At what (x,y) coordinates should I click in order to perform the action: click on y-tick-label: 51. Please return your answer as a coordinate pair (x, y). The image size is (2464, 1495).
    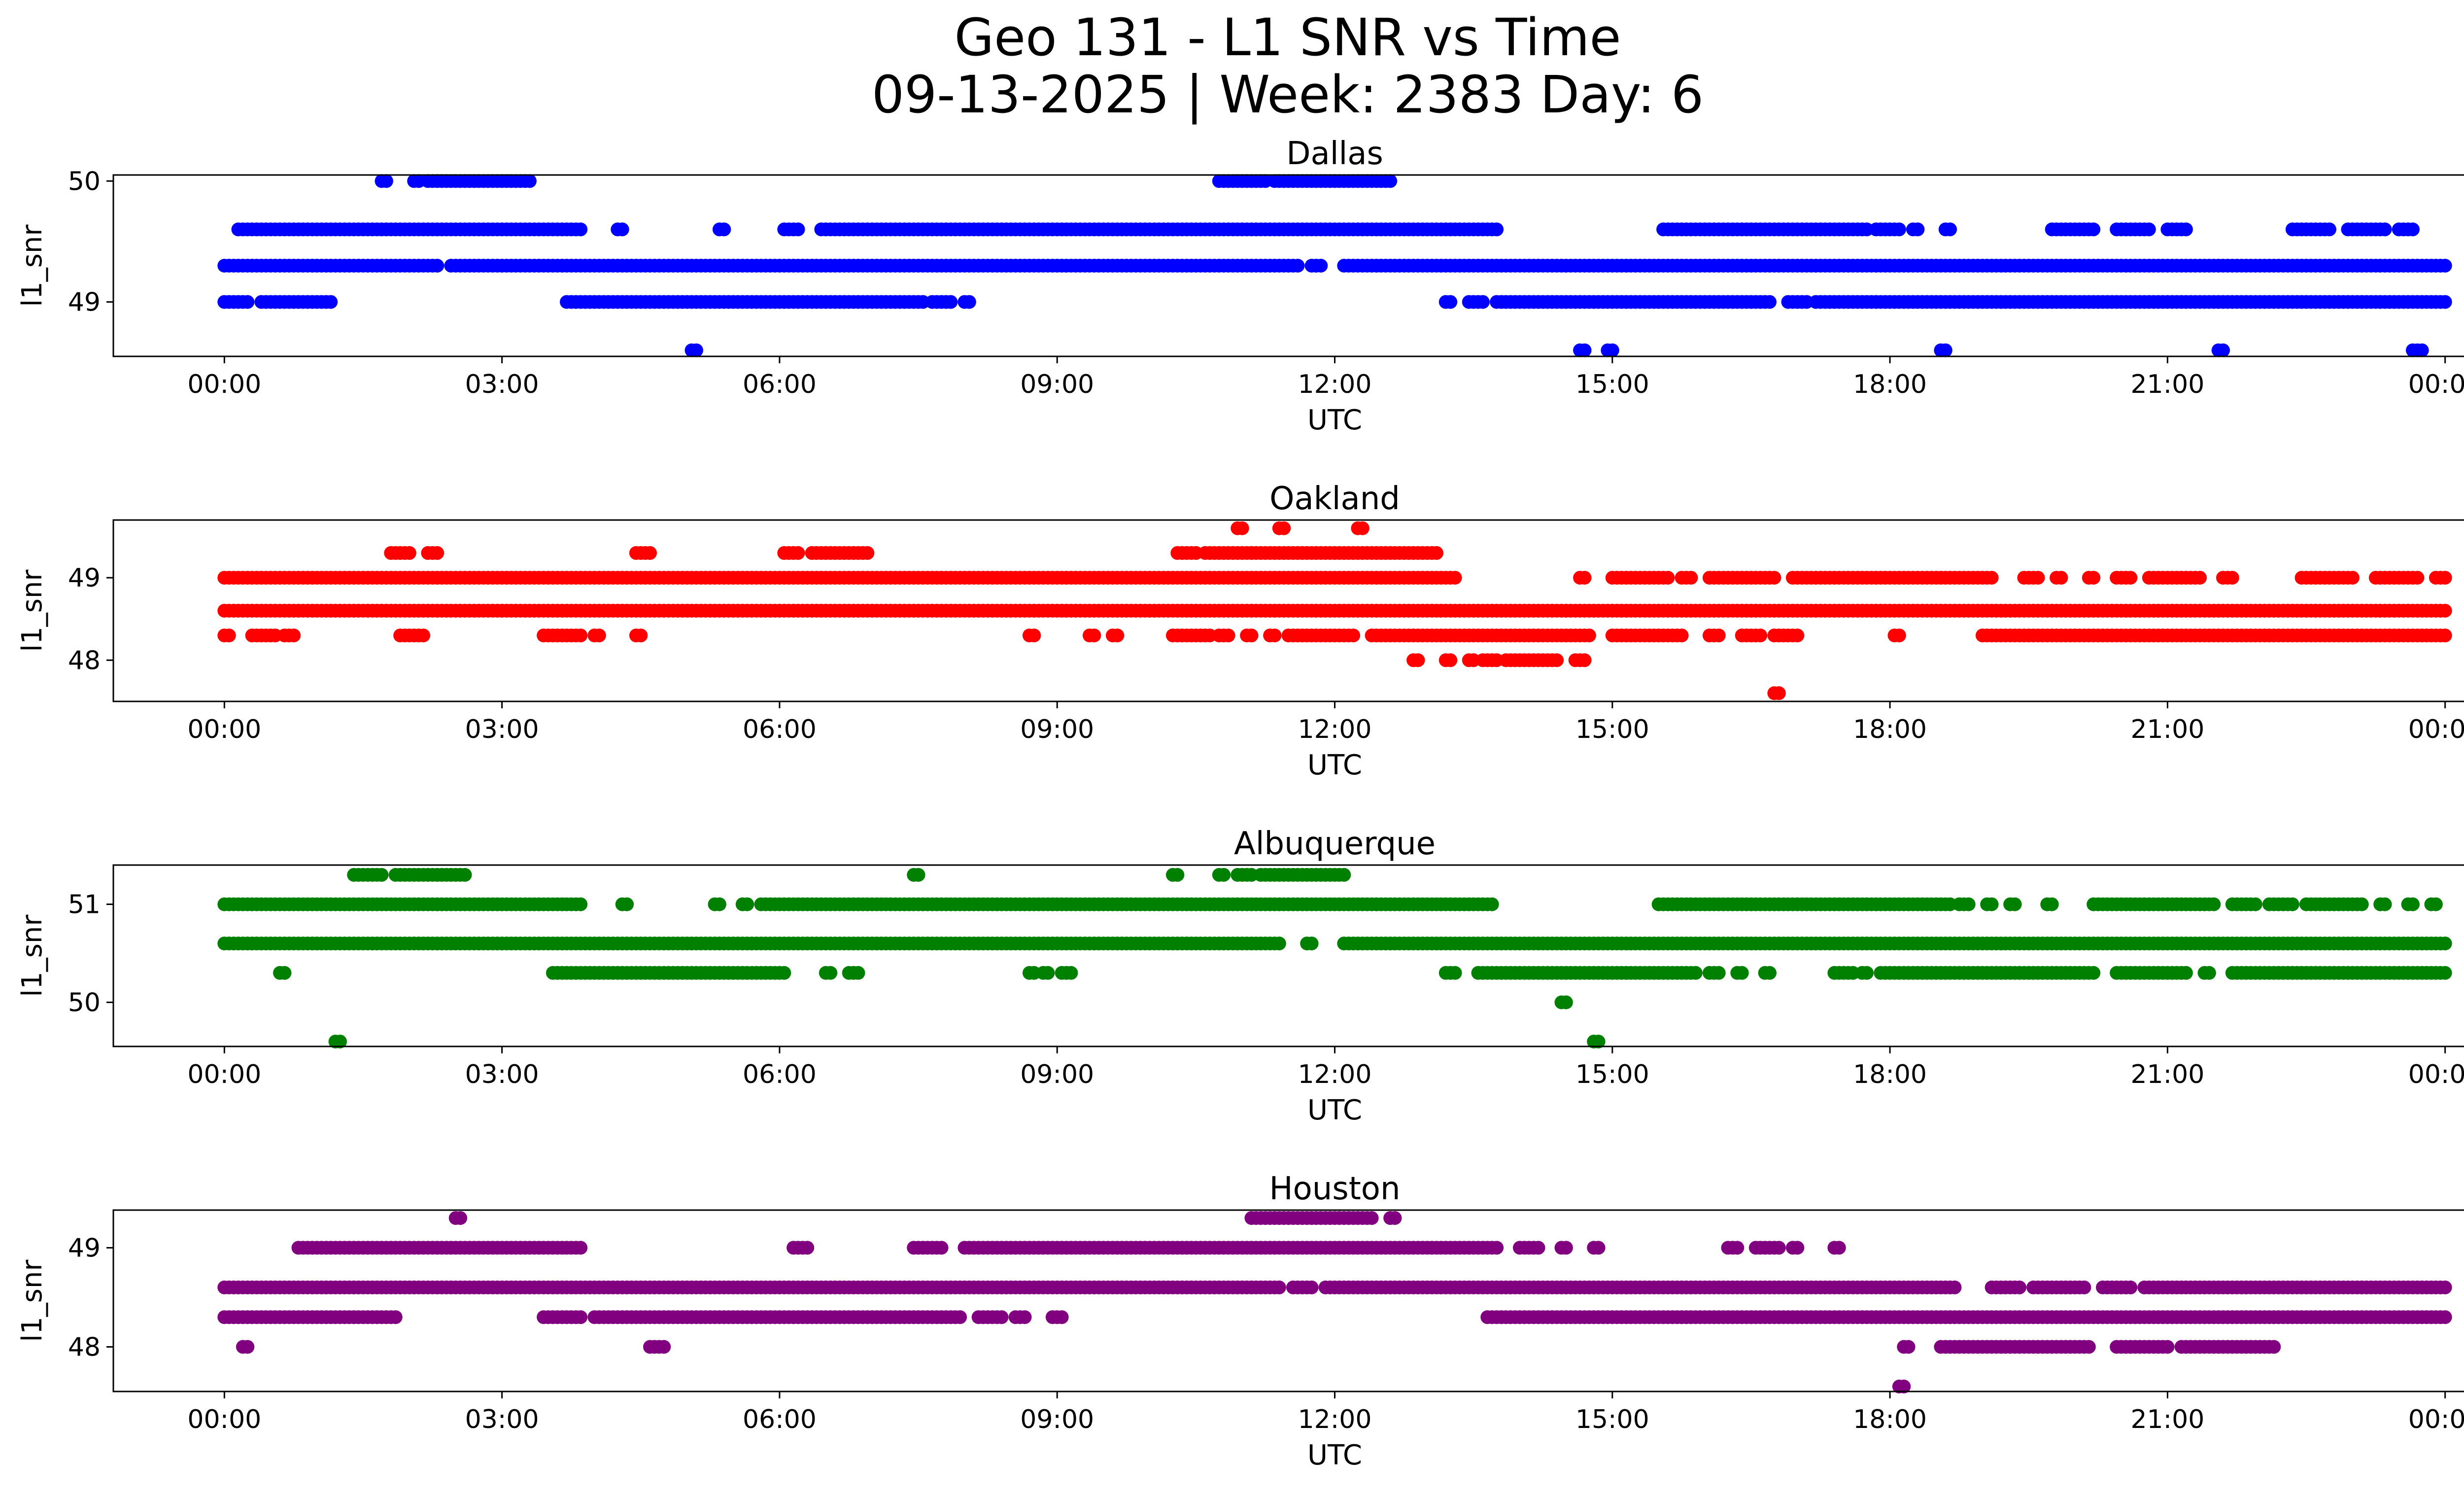
    Looking at the image, I should click on (84, 905).